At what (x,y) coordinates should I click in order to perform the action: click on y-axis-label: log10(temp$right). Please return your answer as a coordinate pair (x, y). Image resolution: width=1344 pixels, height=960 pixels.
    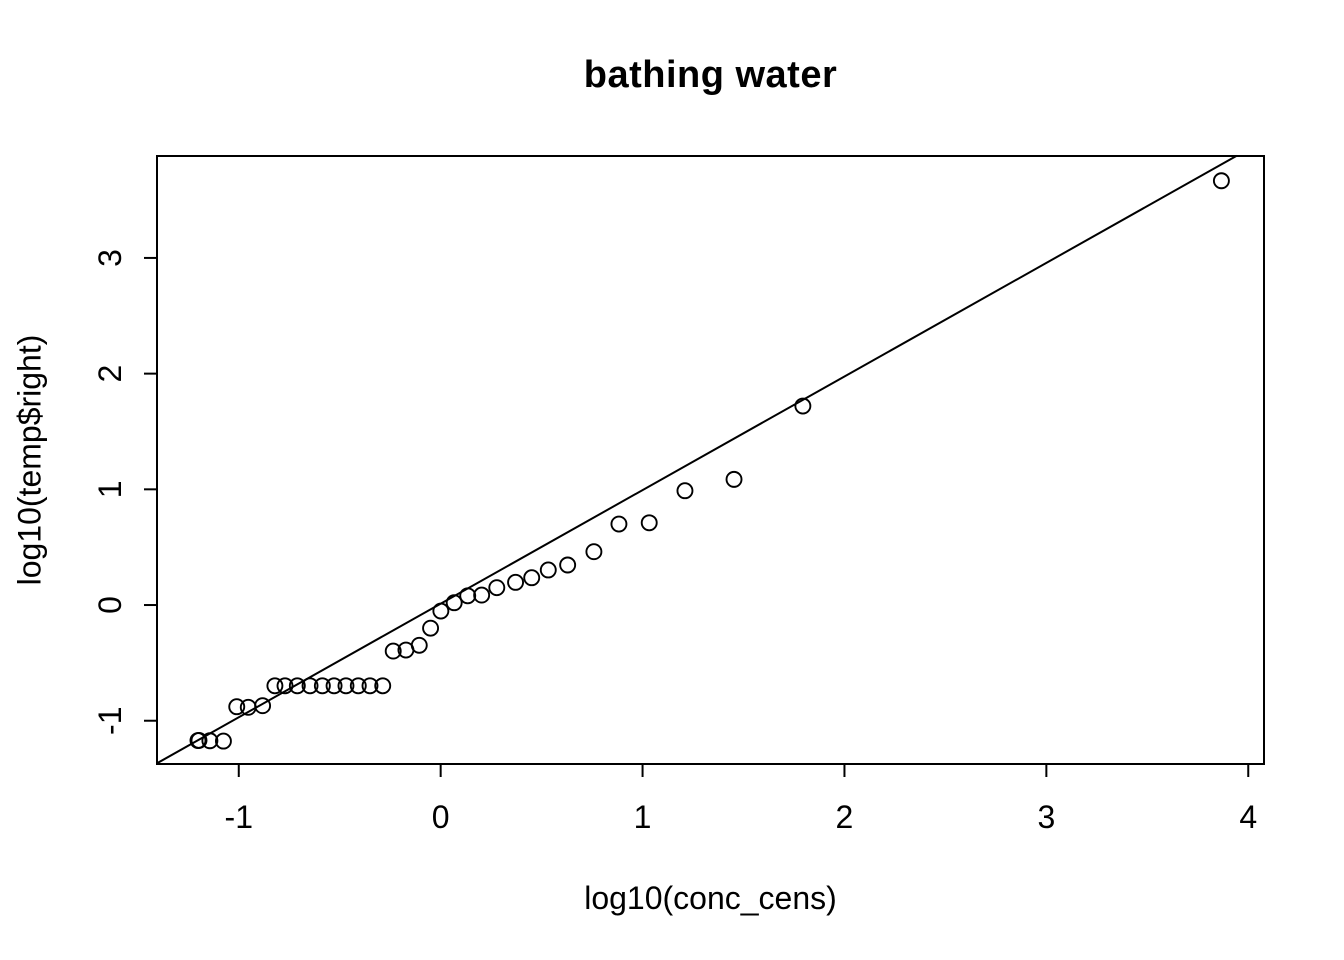
    Looking at the image, I should click on (29, 460).